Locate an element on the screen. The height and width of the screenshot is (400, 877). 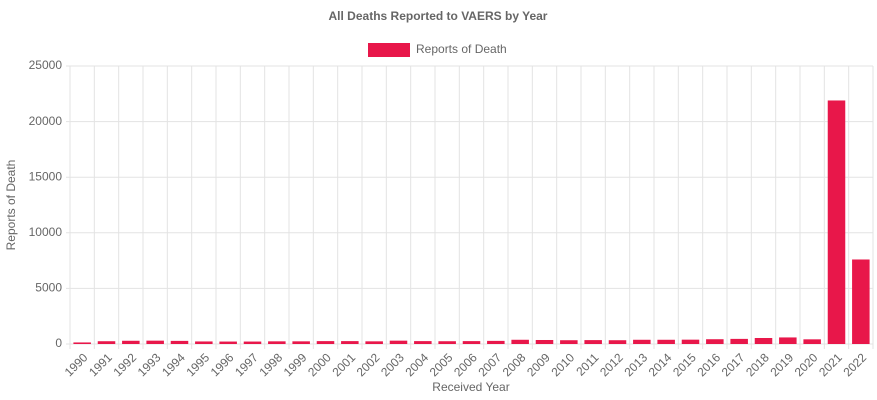
x-tick-label: 2010 is located at coordinates (562, 364).